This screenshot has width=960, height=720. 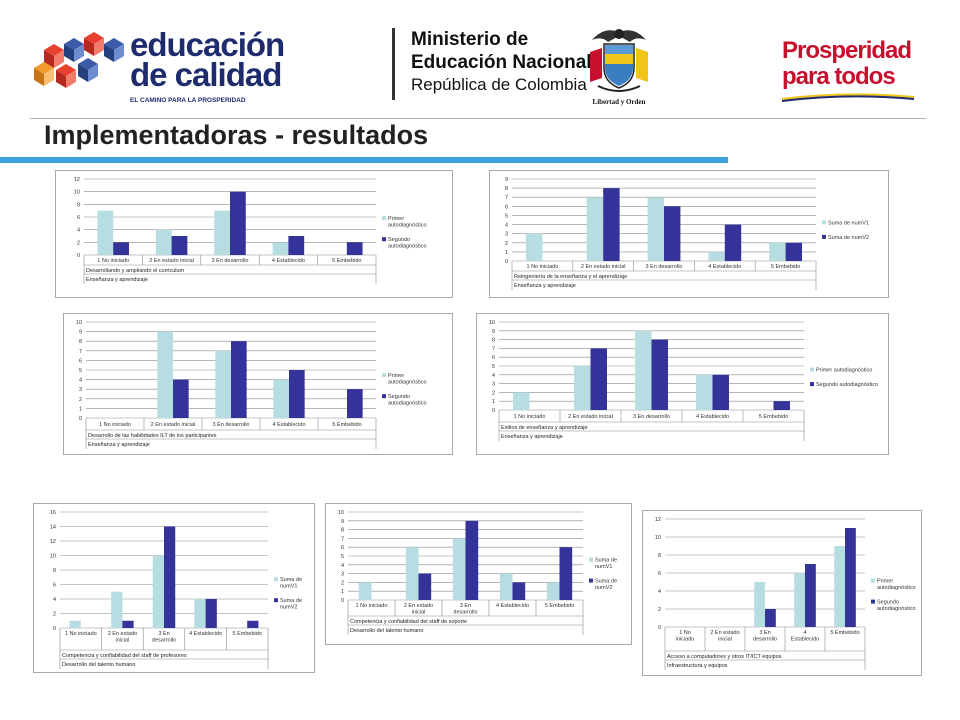 I want to click on group-label: Desarrollo del talento humano, so click(x=98, y=665).